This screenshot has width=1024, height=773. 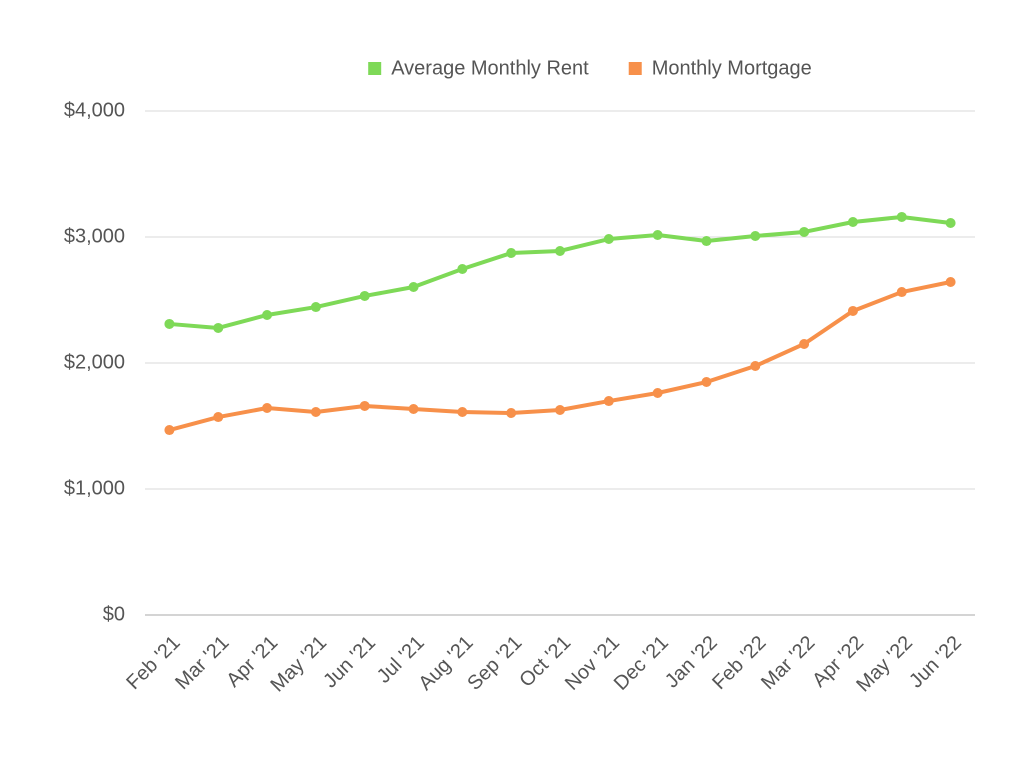 I want to click on x-tick-label: Mar '22, so click(x=788, y=663).